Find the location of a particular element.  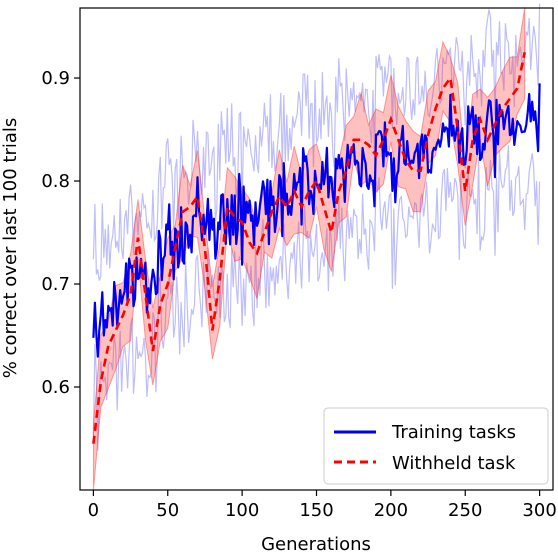

x-tick-label: 0 is located at coordinates (93, 510).